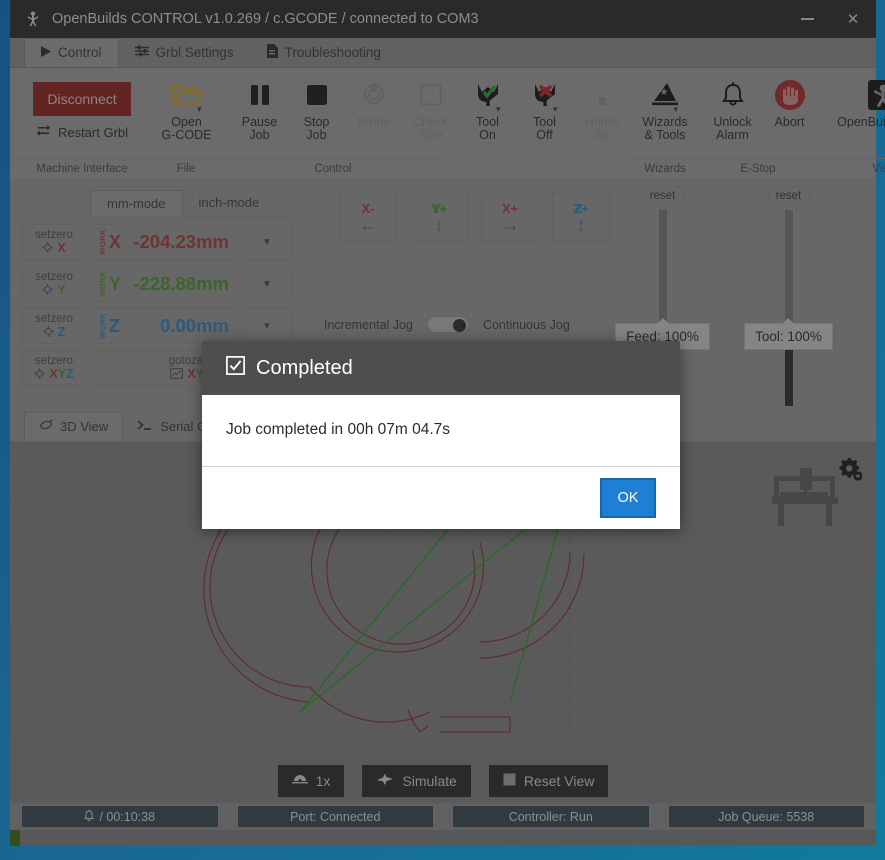  I want to click on open-gcode-label-top: Open, so click(186, 122).